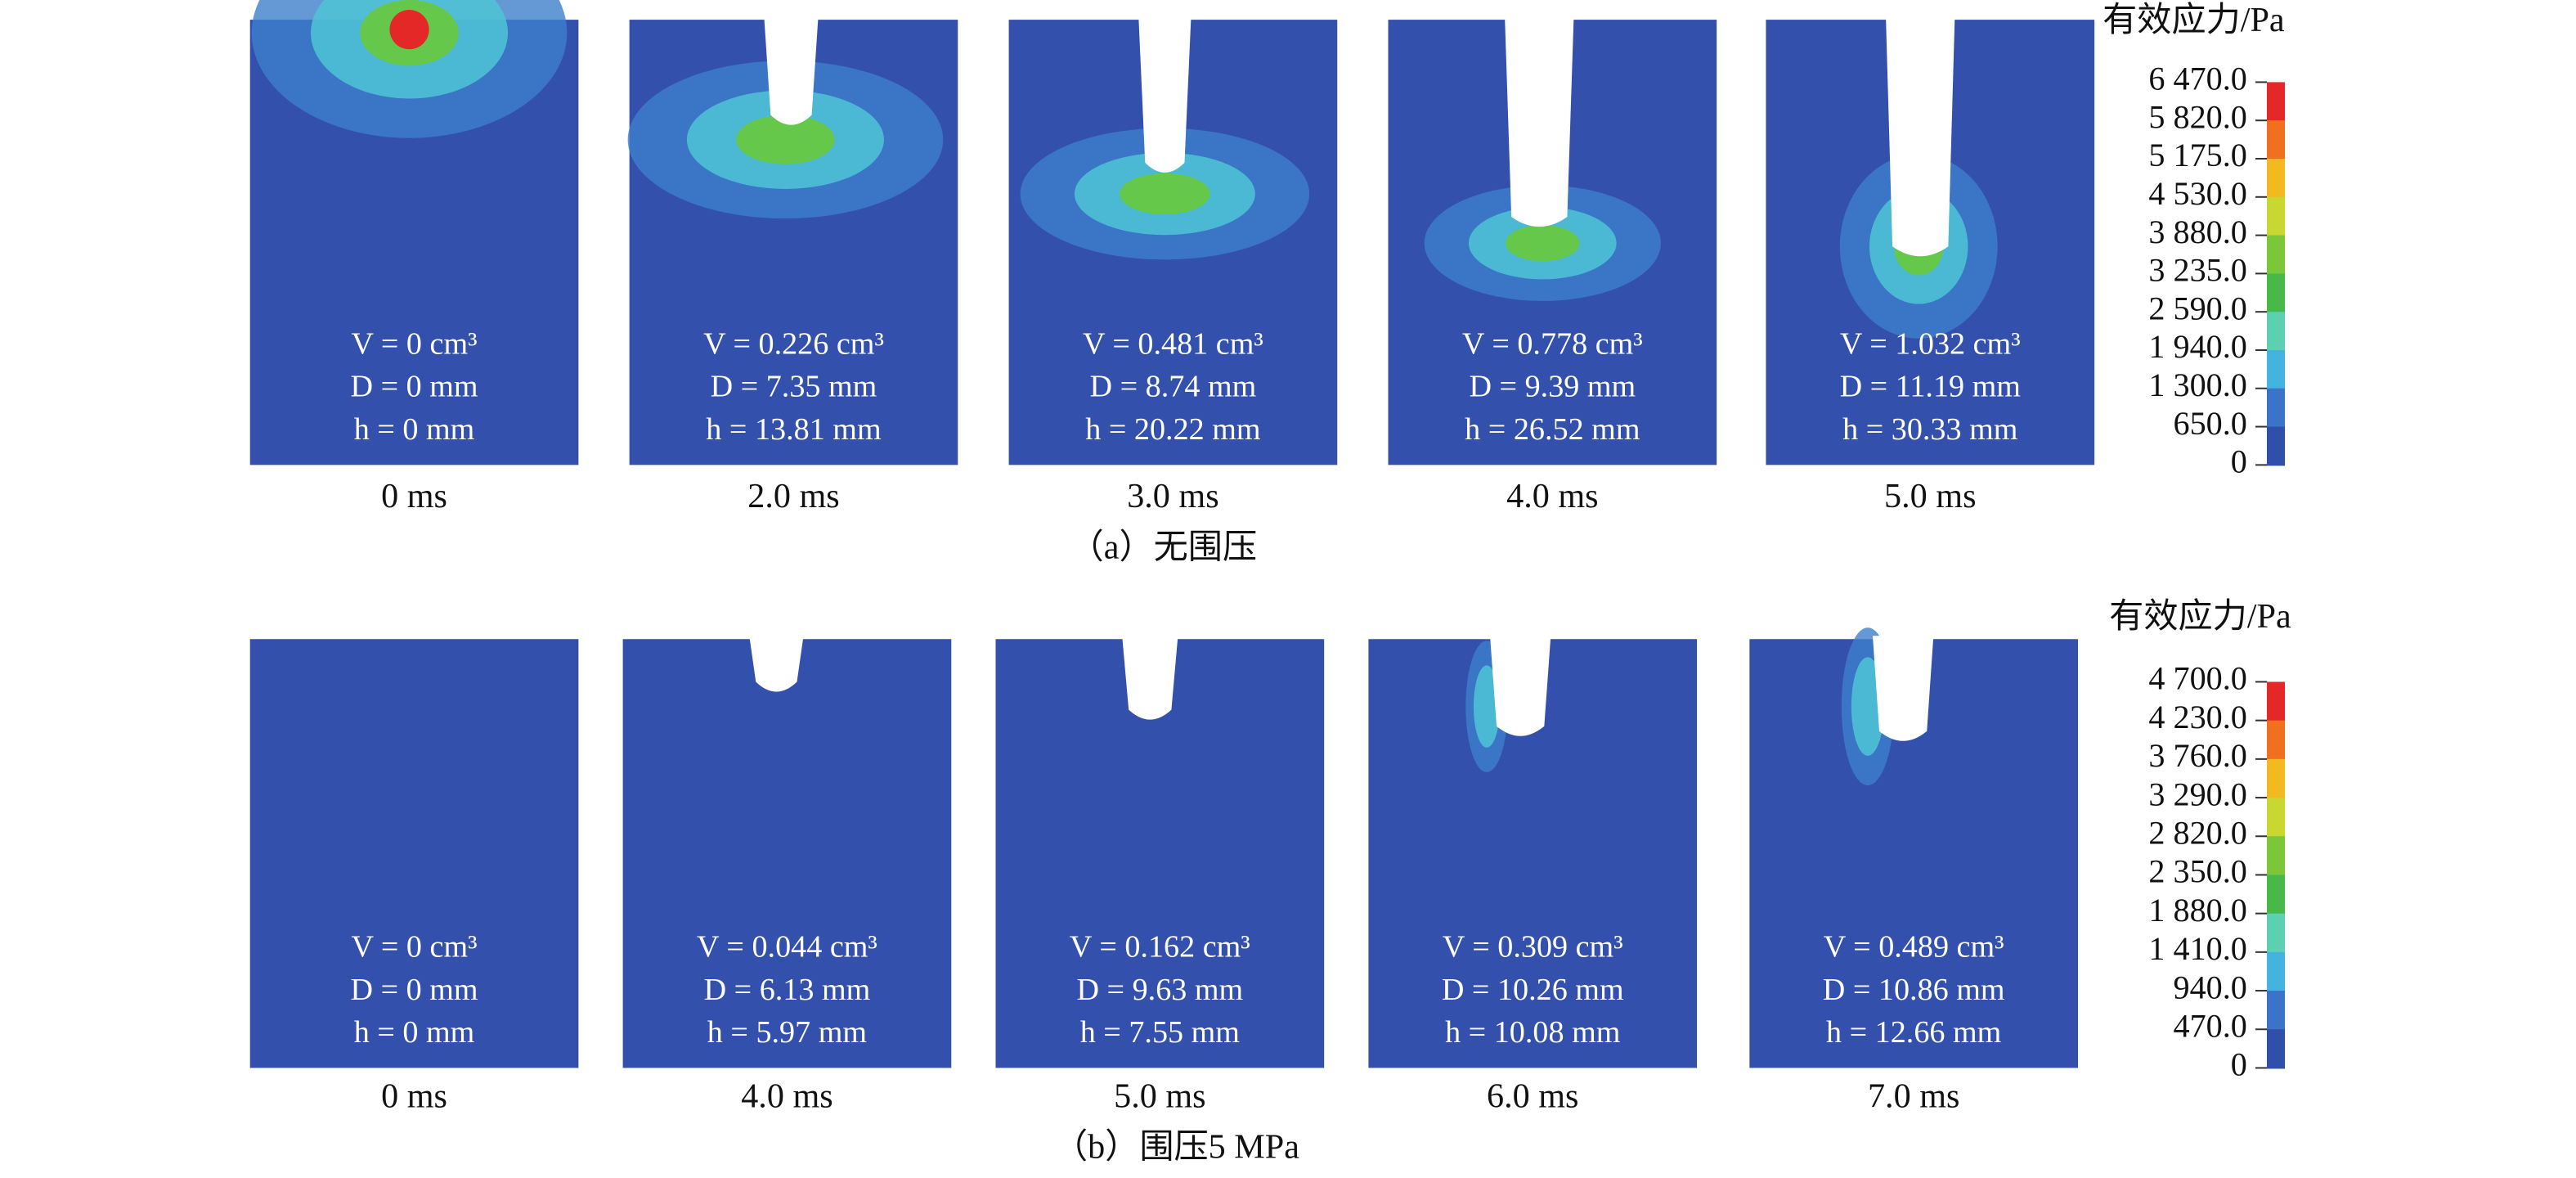  What do you see at coordinates (2197, 79) in the screenshot?
I see `legend-tick-label: 6 470.0` at bounding box center [2197, 79].